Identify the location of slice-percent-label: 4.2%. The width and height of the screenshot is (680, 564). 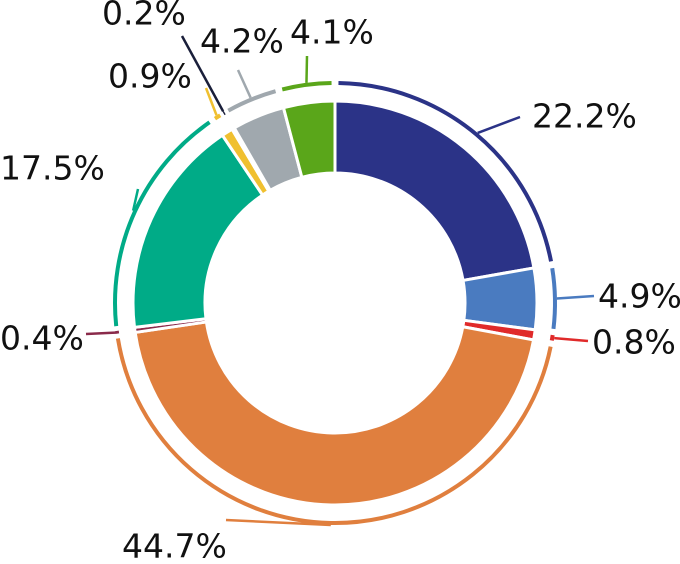
(242, 41).